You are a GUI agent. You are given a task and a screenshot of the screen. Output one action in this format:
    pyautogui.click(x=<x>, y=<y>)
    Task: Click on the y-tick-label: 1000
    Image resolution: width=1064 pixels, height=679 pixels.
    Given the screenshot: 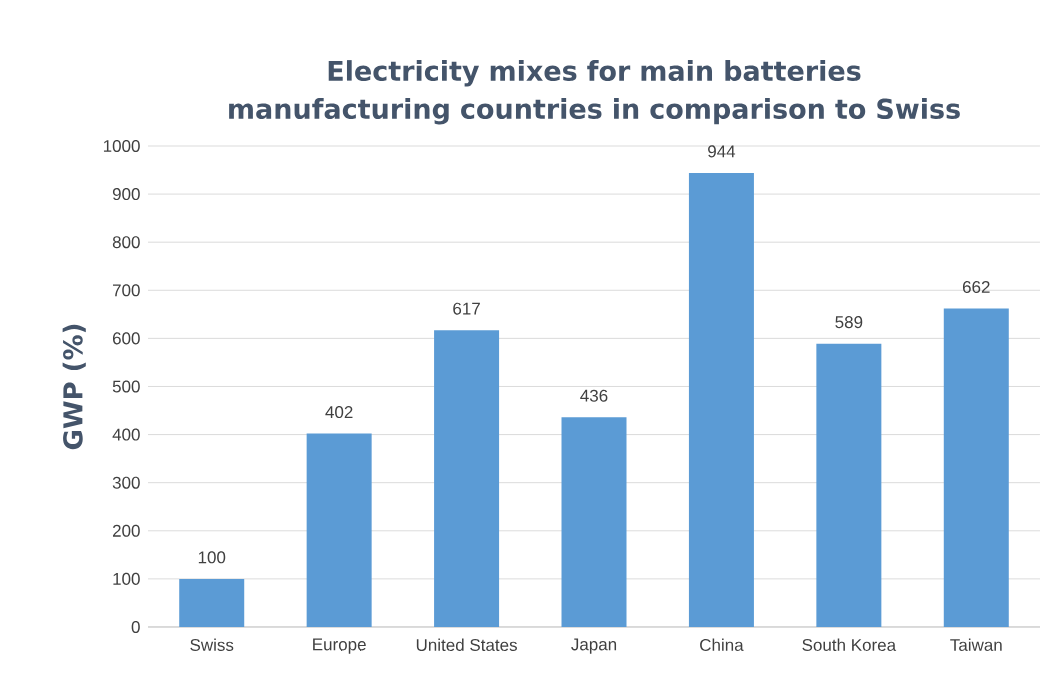 What is the action you would take?
    pyautogui.click(x=121, y=146)
    